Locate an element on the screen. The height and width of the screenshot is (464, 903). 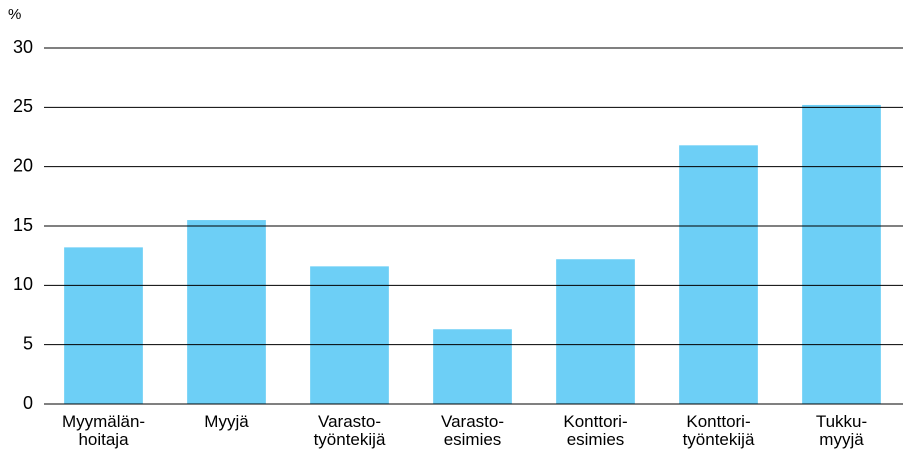
x-tick-label: Varasto- esimies is located at coordinates (472, 430).